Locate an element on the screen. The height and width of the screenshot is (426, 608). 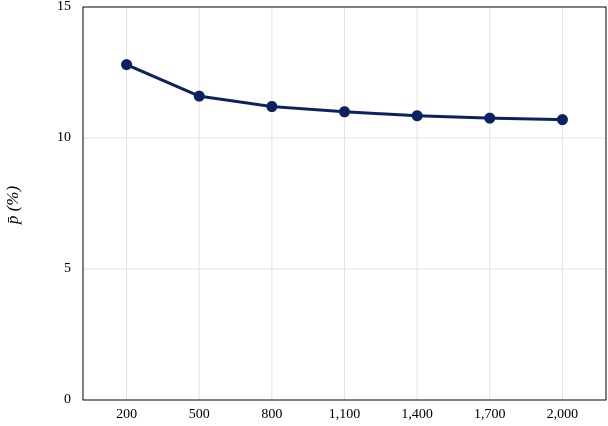
x-tick-label: 500 is located at coordinates (199, 414).